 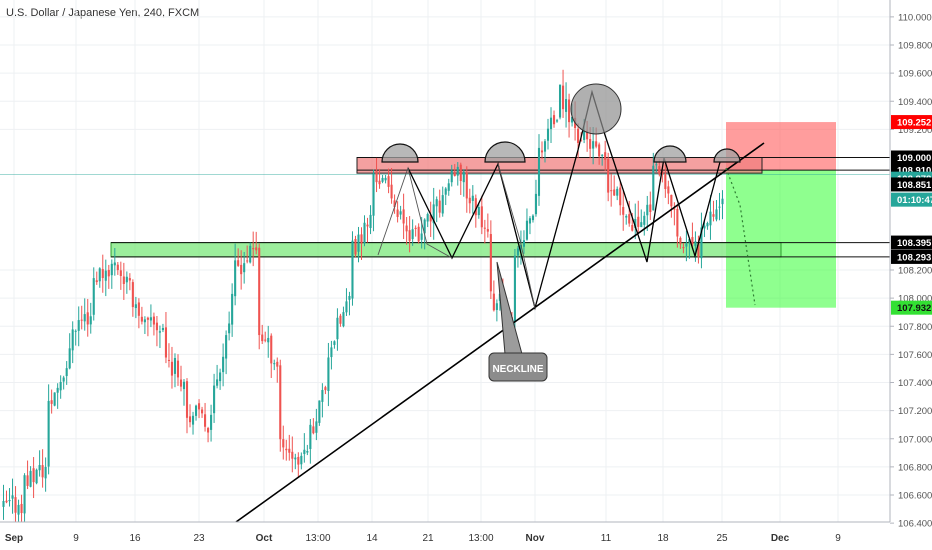 I want to click on take-profit-zone, so click(x=781, y=239).